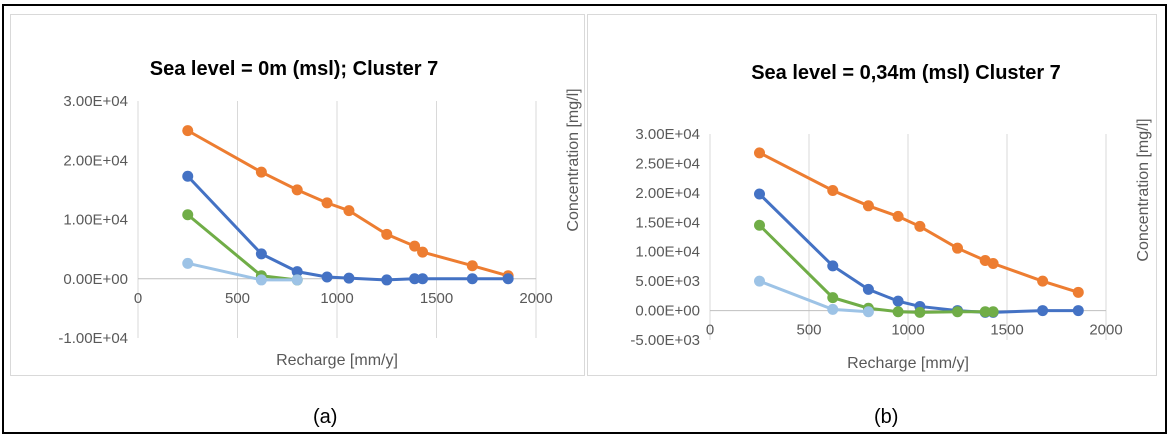  Describe the element at coordinates (667, 163) in the screenshot. I see `y-tick-label: 2.50E+04` at that location.